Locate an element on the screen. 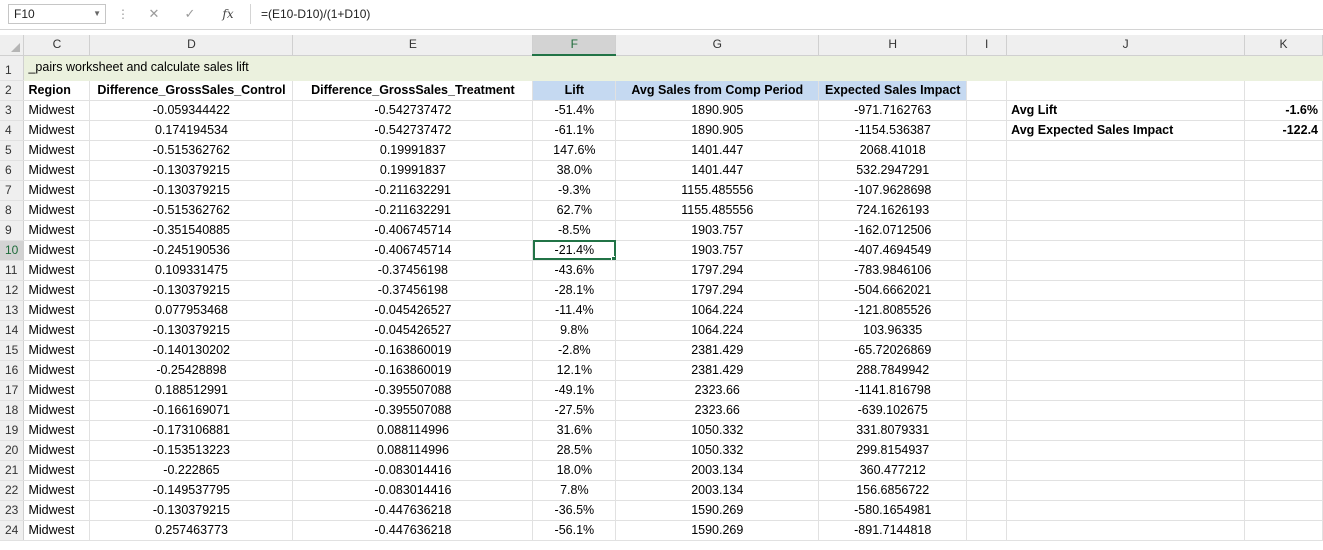 The image size is (1323, 550). diff-control-cell: 0.257463773 is located at coordinates (191, 530).